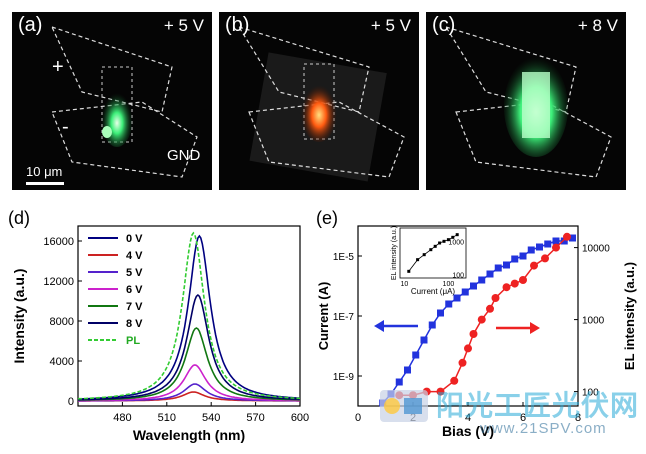 Image resolution: width=646 pixels, height=454 pixels. Describe the element at coordinates (134, 239) in the screenshot. I see `legend-label: 0 V` at that location.